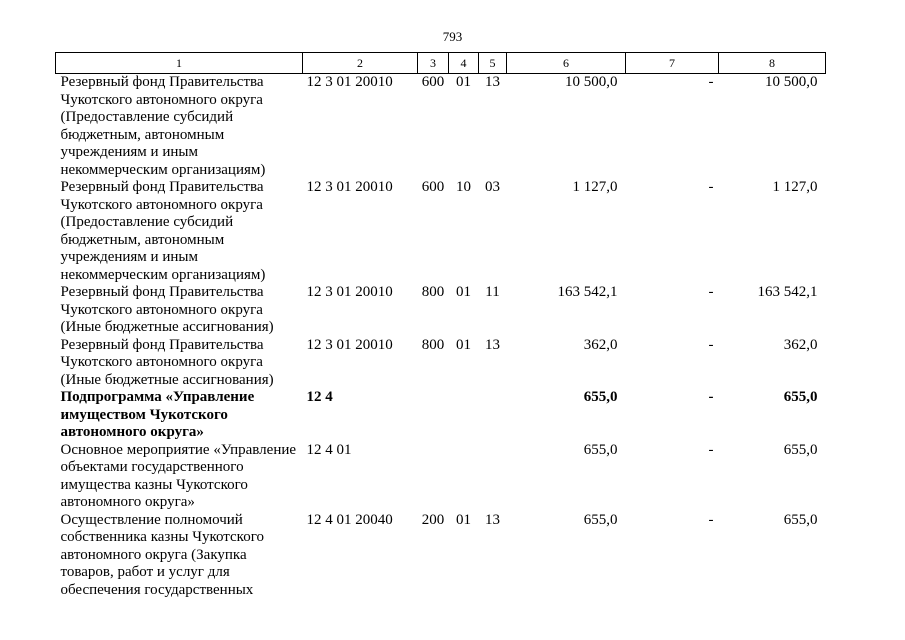  Describe the element at coordinates (329, 449) in the screenshot. I see `row-code-cell: 12 4 01` at that location.